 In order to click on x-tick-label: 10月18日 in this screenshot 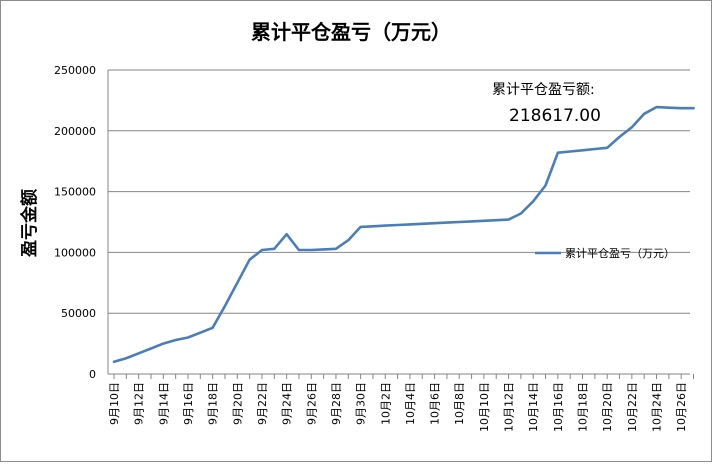, I will do `click(583, 407)`.